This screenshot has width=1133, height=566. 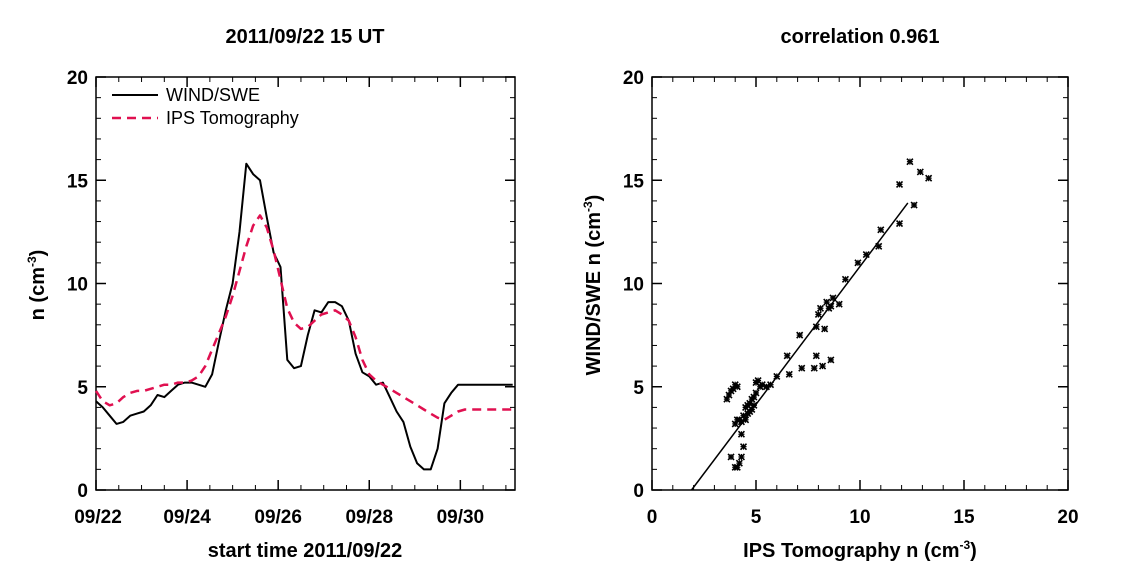 I want to click on right-x-axis-label: IPS Tomography n (cm-3), so click(x=860, y=550).